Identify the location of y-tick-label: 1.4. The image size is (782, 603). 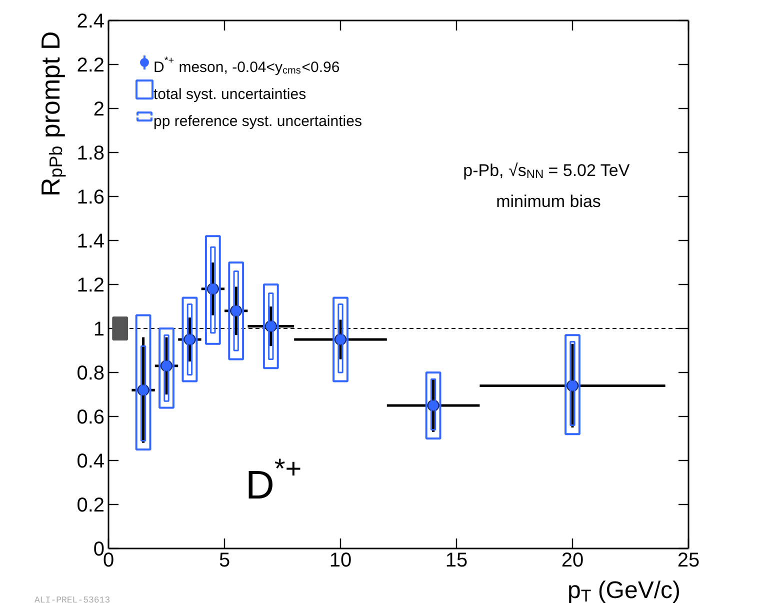
(90, 241).